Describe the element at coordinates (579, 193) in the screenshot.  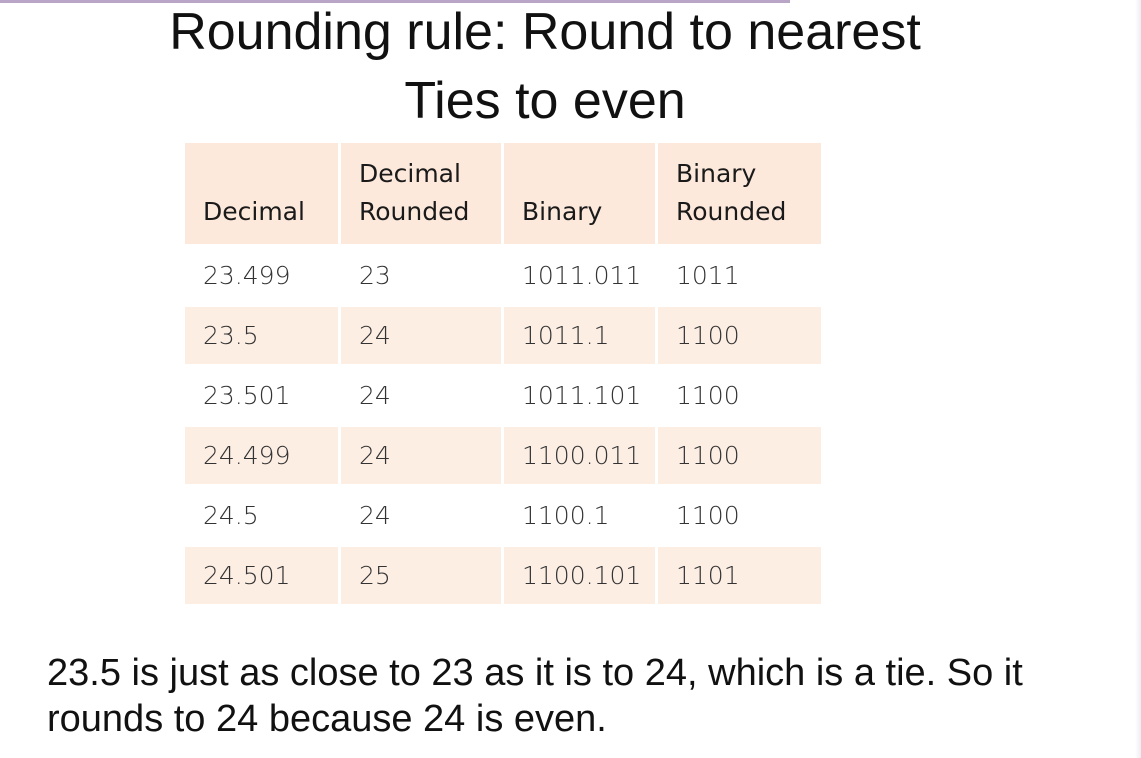
I see `header-binary: Binary` at that location.